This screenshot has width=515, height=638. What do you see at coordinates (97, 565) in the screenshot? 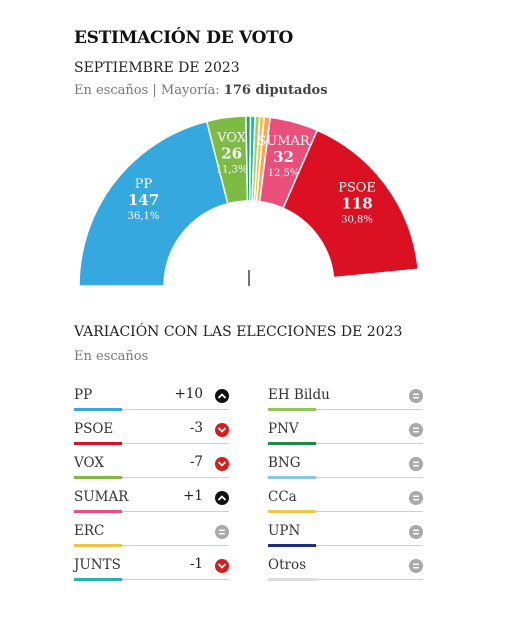
I see `party-name: JUNTS` at bounding box center [97, 565].